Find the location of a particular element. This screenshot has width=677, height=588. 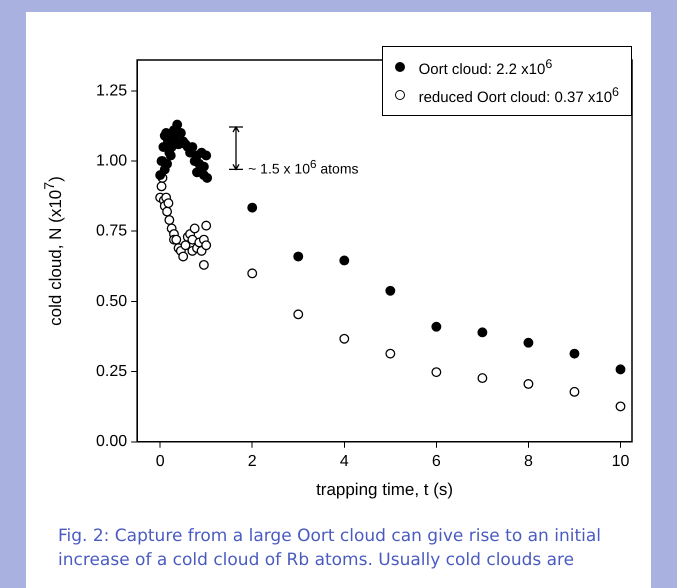

x-tick-label: 10 is located at coordinates (621, 461).